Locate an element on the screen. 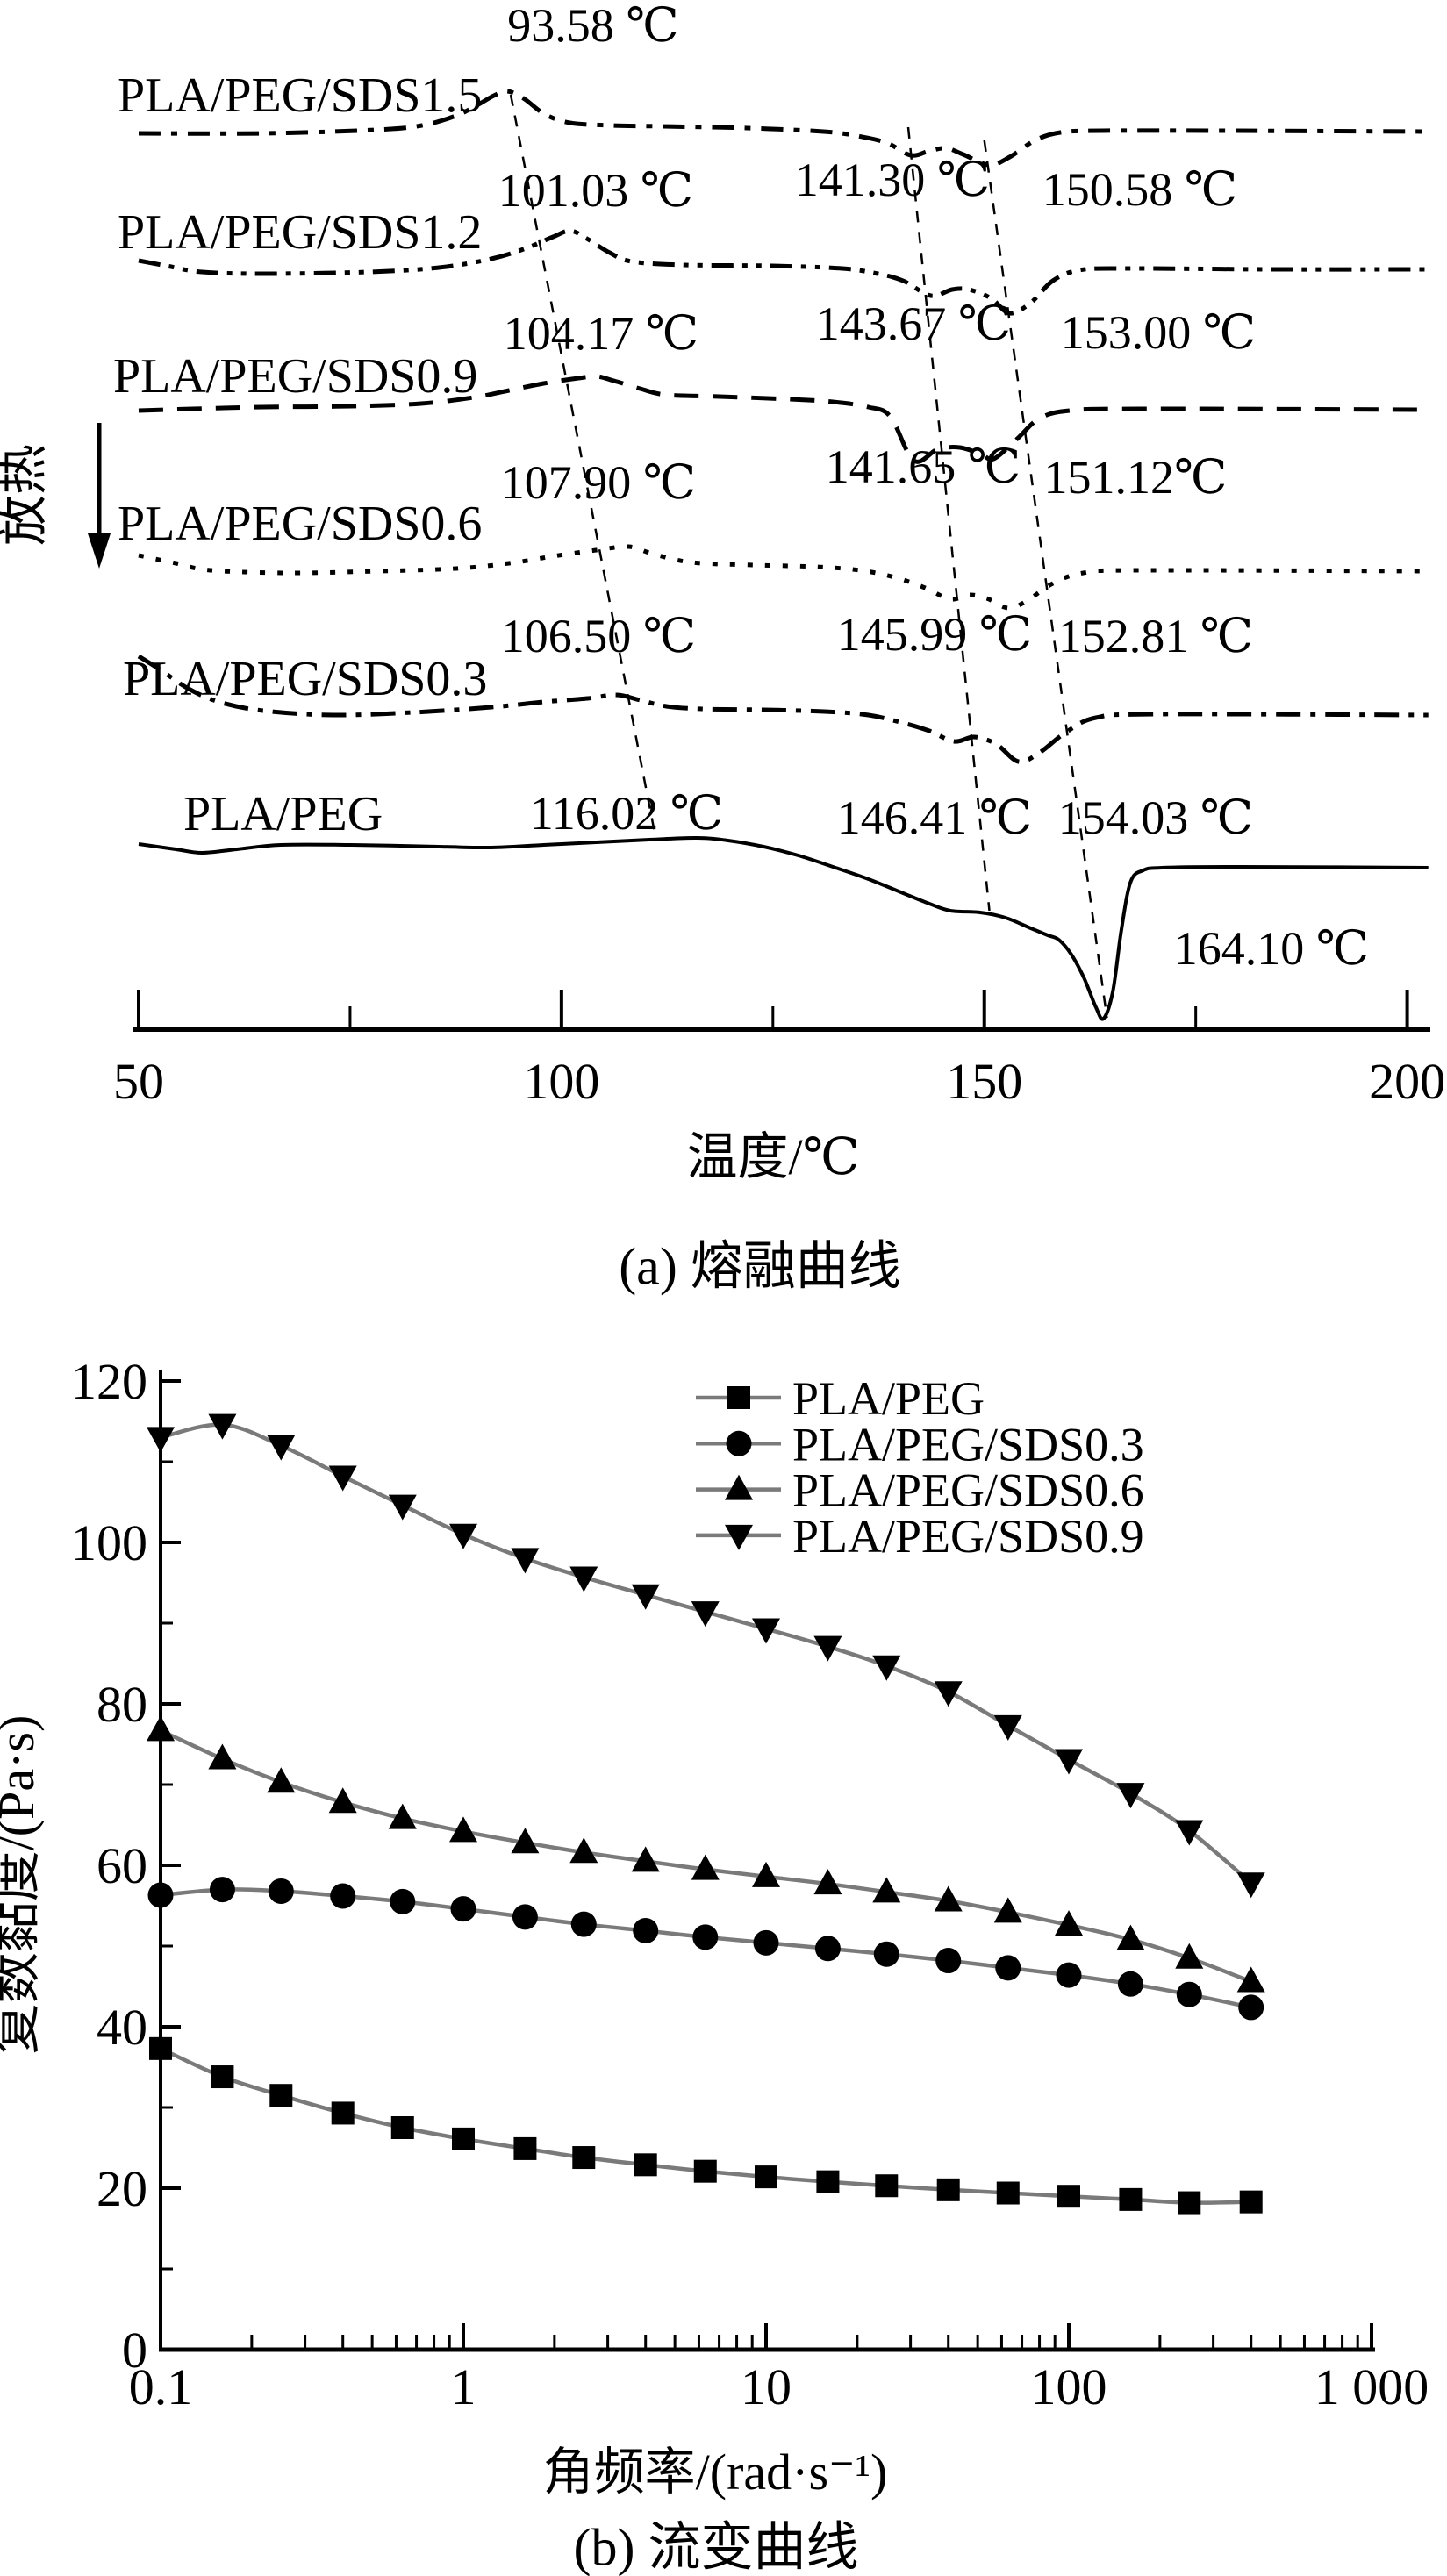  chart-b-x-ticks: 0.1 1 10 100 1 000 is located at coordinates (779, 2369).